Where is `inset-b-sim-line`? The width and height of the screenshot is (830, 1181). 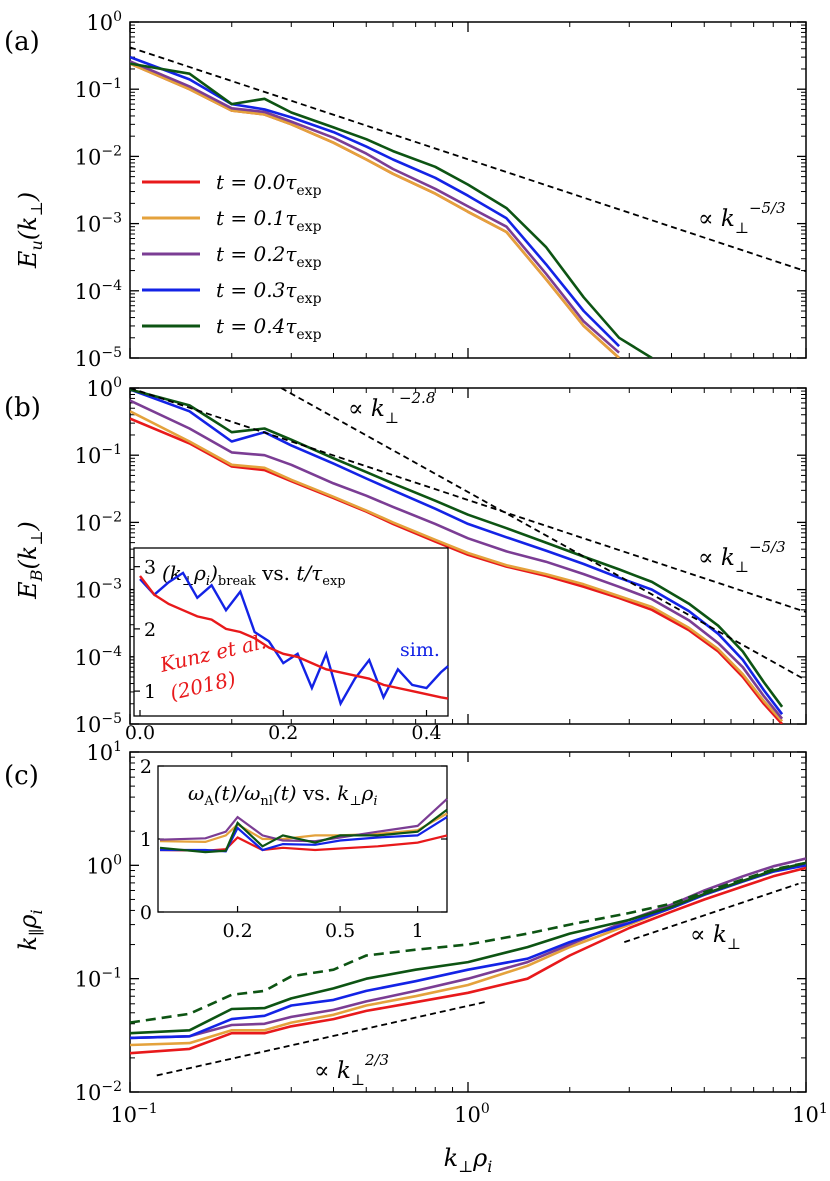 inset-b-sim-line is located at coordinates (294, 639).